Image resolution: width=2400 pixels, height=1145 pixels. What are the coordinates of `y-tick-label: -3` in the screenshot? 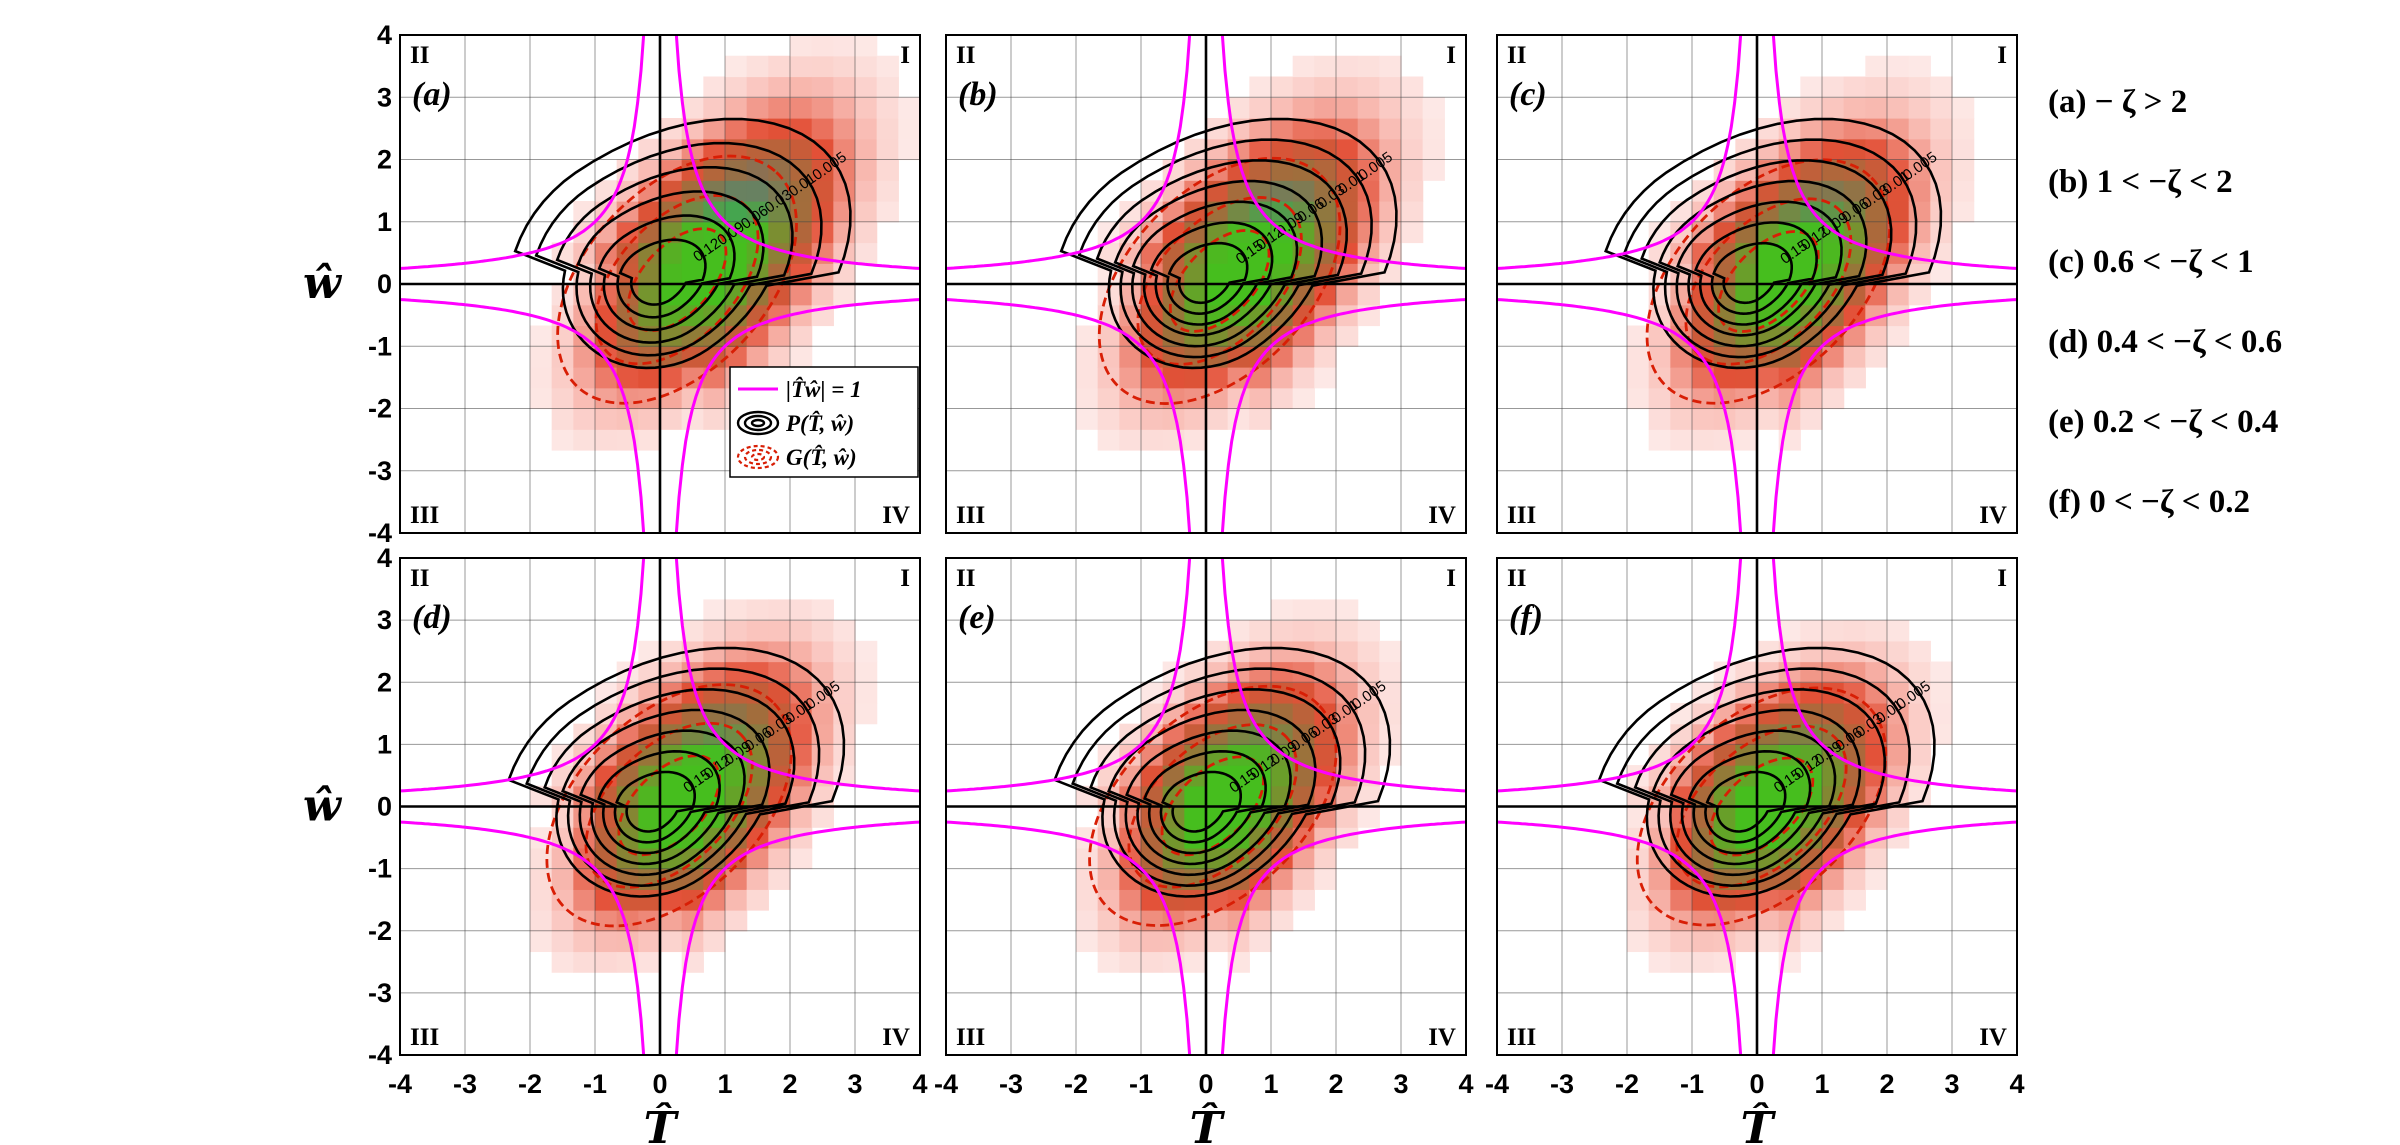 It's located at (380, 993).